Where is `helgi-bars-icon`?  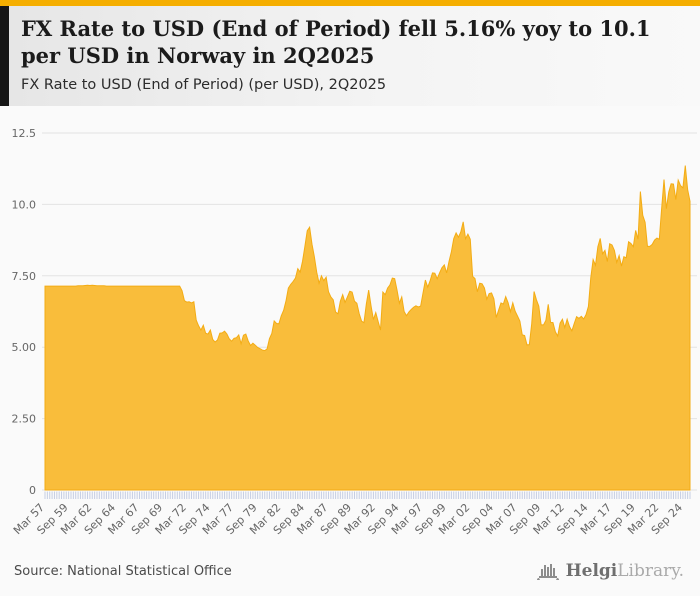 helgi-bars-icon is located at coordinates (547, 572).